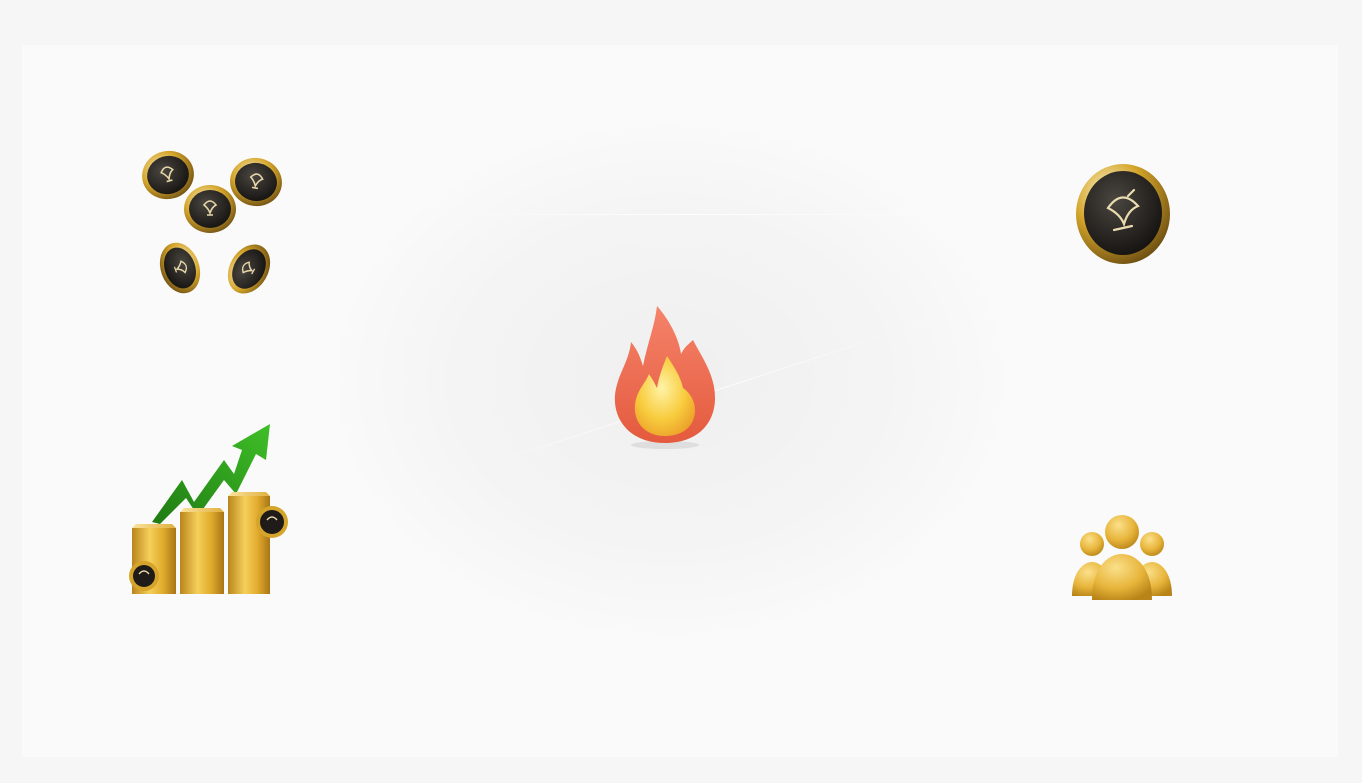 This screenshot has width=1362, height=783. Describe the element at coordinates (208, 509) in the screenshot. I see `gold-bars-growth-icon` at that location.